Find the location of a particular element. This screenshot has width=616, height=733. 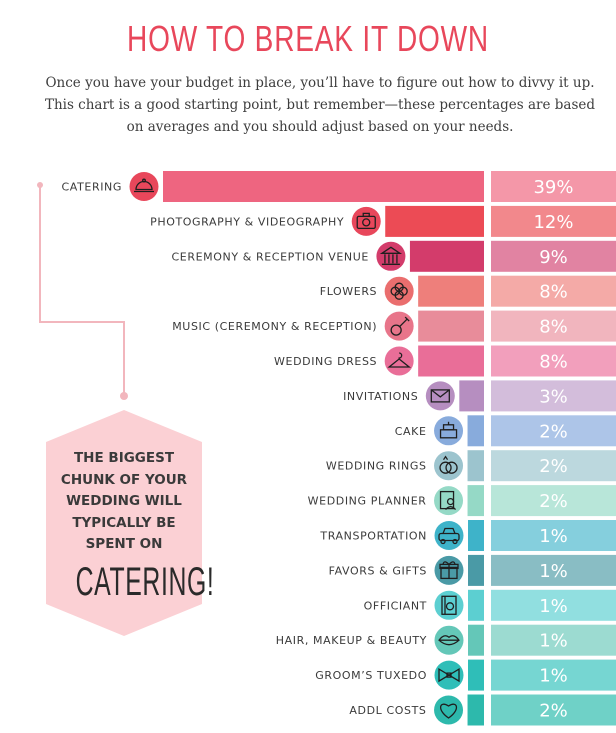

category-label: FLOWERS is located at coordinates (348, 291).